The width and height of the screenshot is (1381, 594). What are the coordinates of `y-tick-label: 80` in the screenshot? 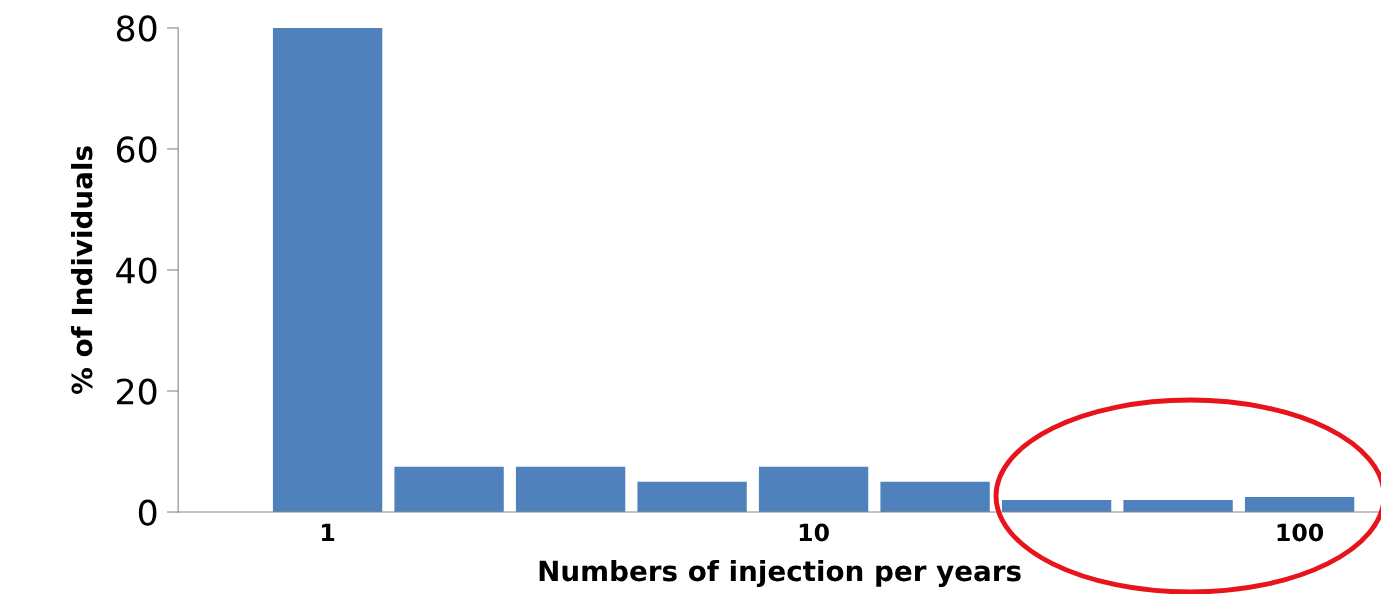 It's located at (136, 28).